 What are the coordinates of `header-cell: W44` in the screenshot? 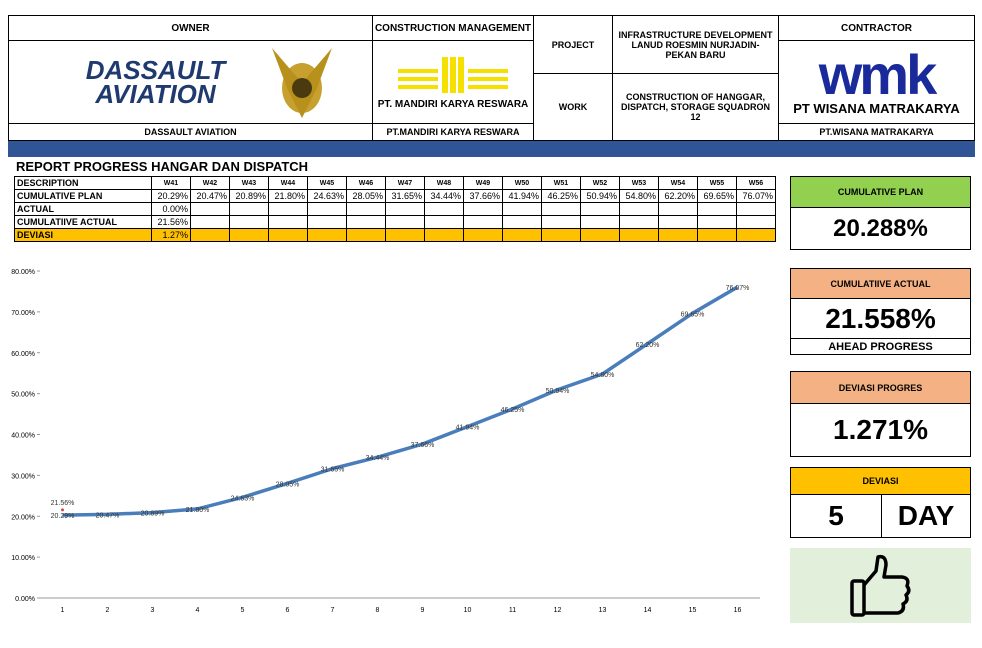 It's located at (288, 183).